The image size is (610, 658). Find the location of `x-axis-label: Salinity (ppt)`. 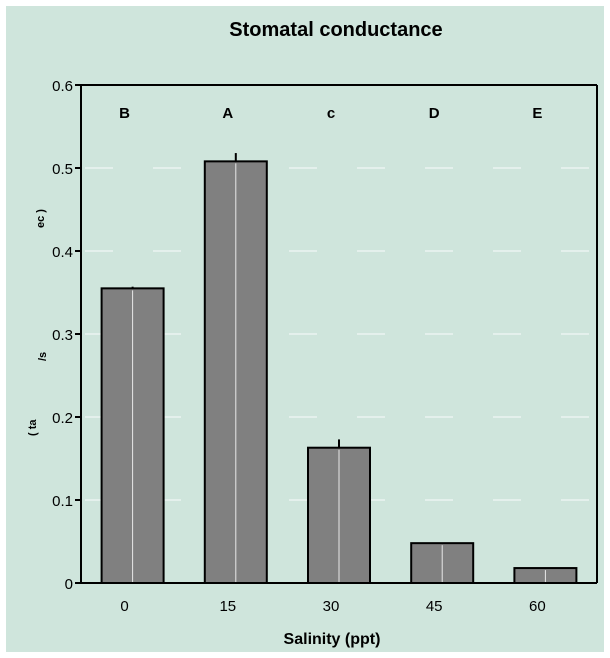

x-axis-label: Salinity (ppt) is located at coordinates (332, 639).